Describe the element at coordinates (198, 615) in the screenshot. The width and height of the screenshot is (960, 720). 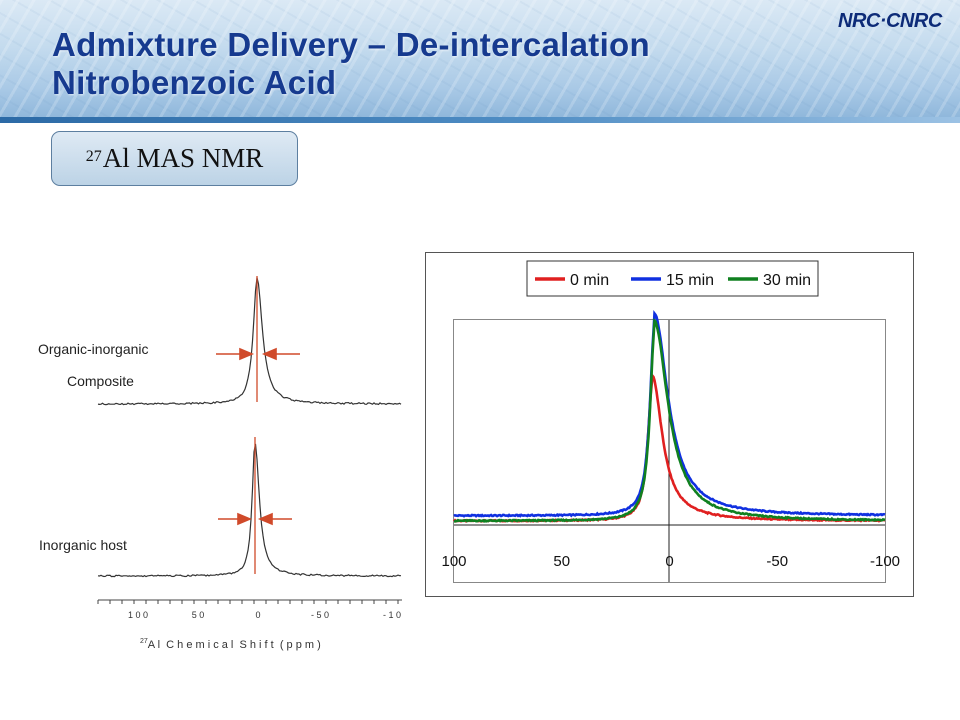
I see `figure-tick-50: 5 0` at that location.